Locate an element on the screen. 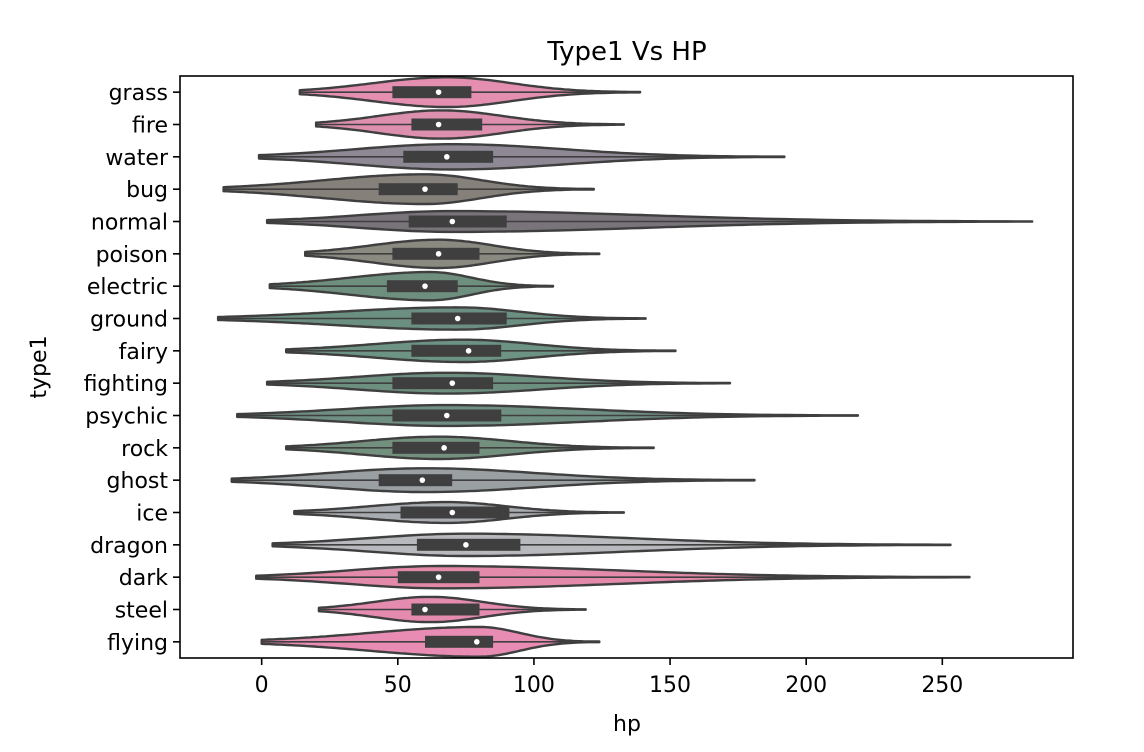  y-tick-label-dark: dark is located at coordinates (143, 578).